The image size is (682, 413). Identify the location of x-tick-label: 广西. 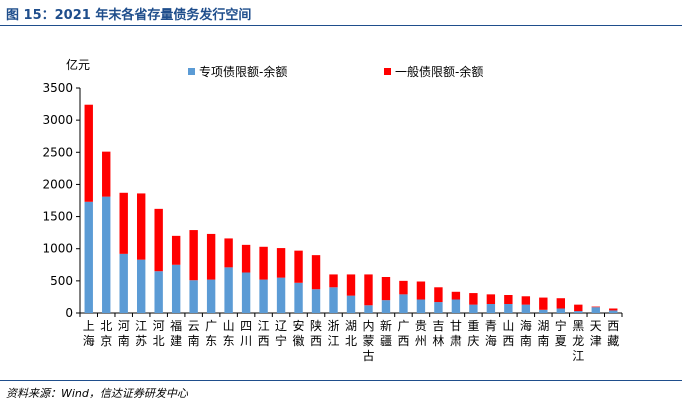
(403, 333).